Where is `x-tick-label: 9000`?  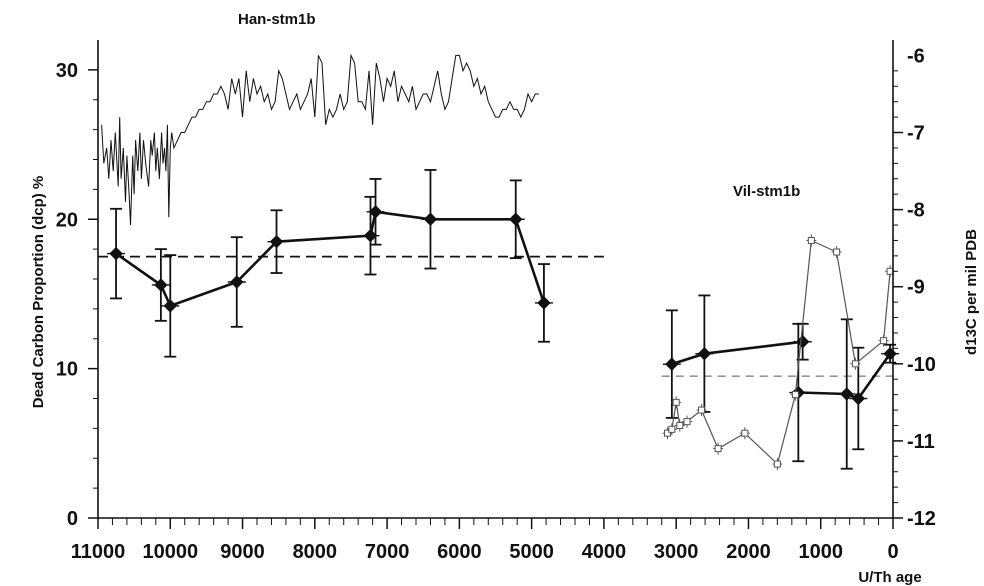 x-tick-label: 9000 is located at coordinates (242, 552).